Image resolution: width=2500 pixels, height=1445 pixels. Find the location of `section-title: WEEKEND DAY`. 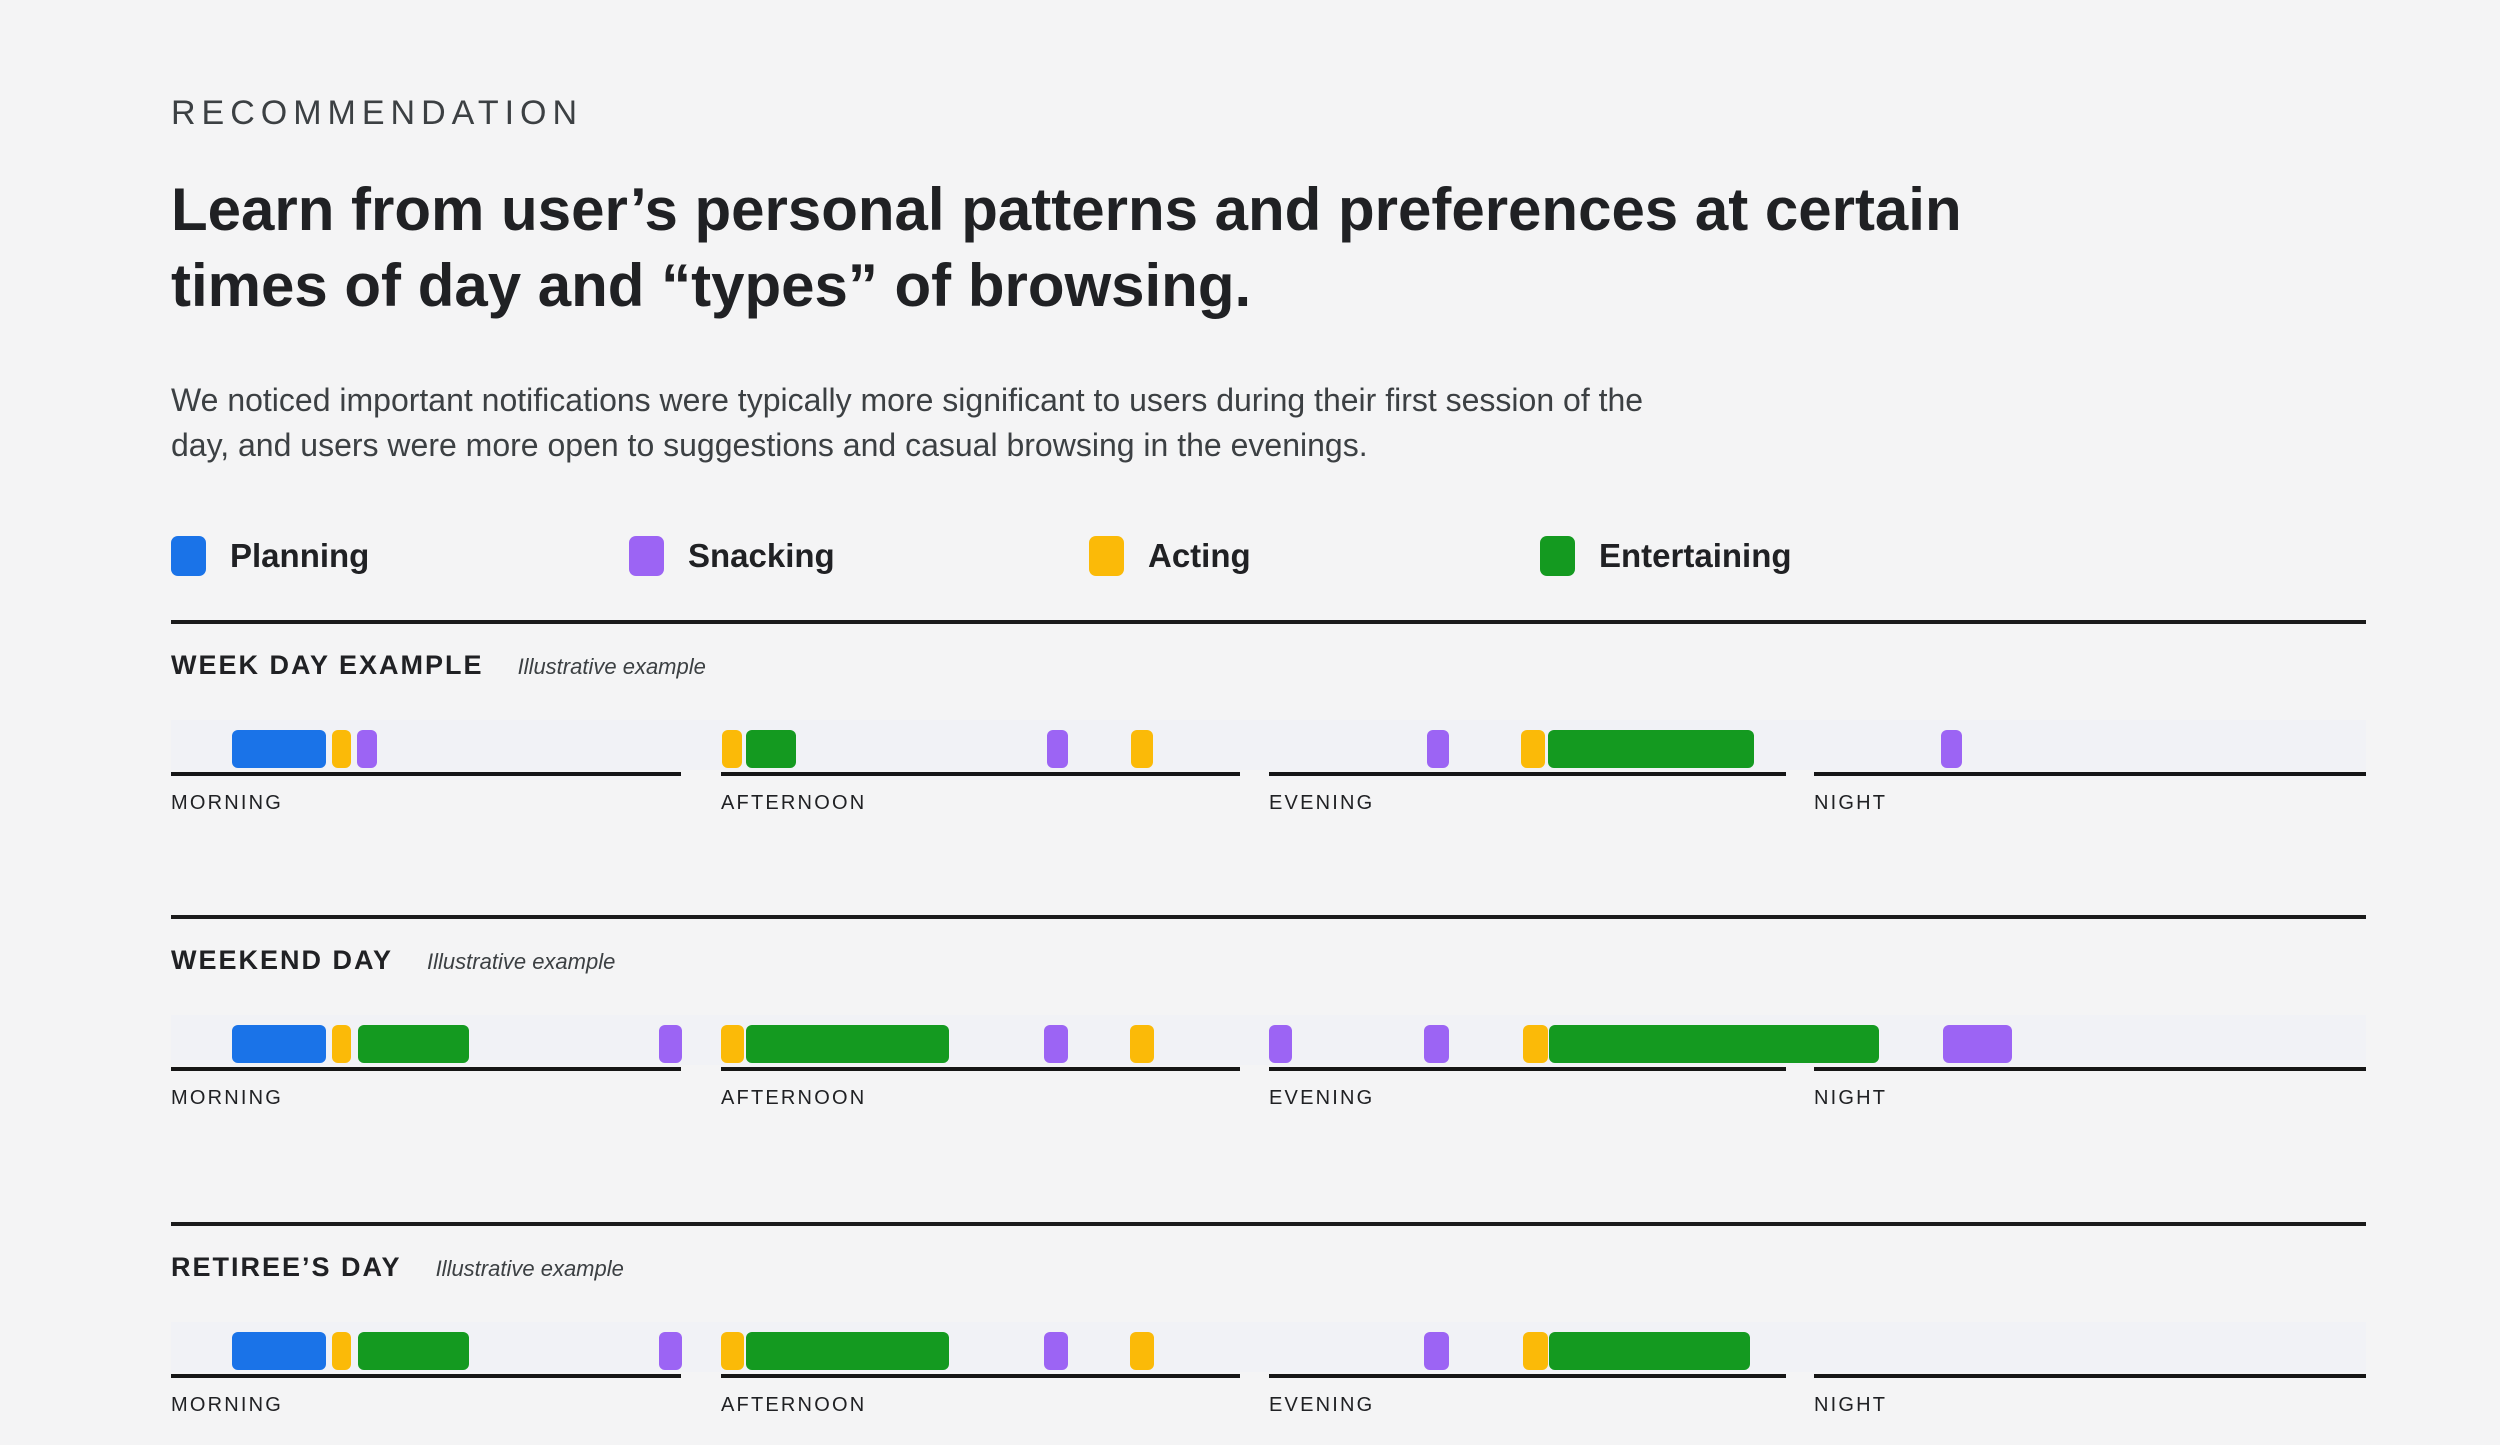

section-title: WEEKEND DAY is located at coordinates (282, 960).